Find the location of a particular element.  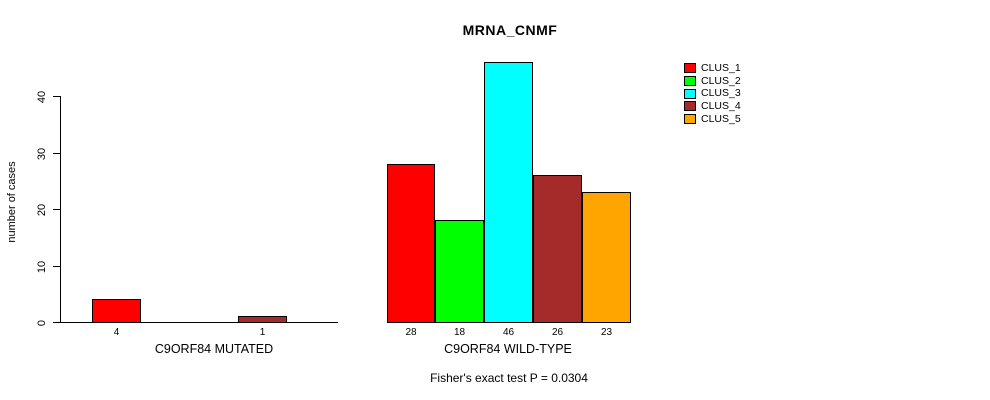

legend-entry: CLUS_3 is located at coordinates (712, 93).